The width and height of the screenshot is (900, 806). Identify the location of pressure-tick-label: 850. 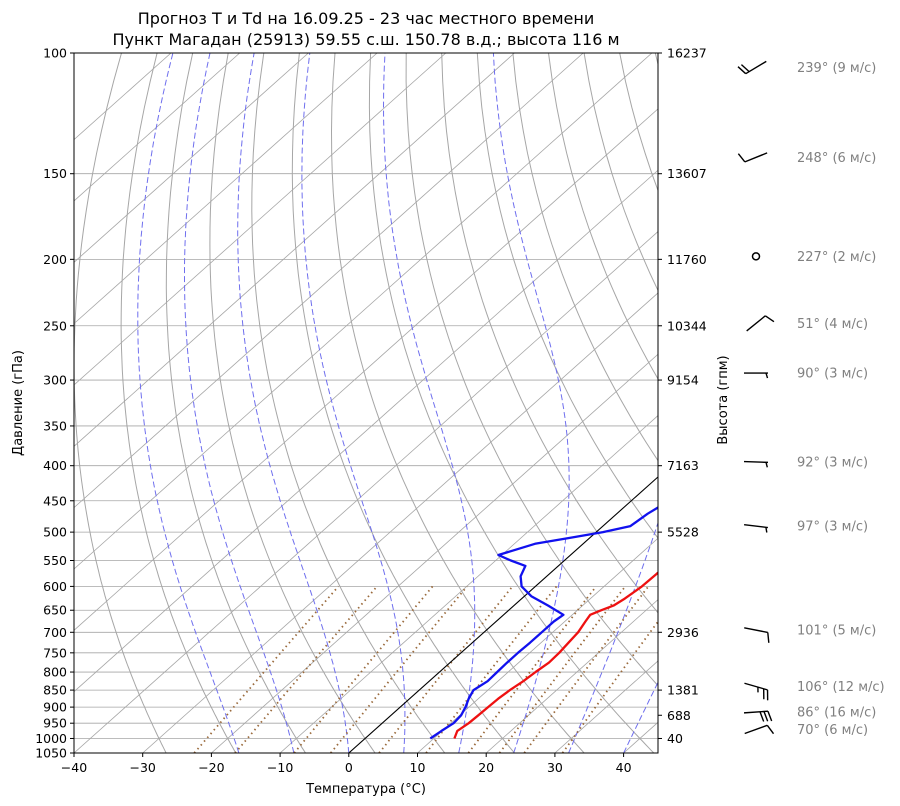
(55, 690).